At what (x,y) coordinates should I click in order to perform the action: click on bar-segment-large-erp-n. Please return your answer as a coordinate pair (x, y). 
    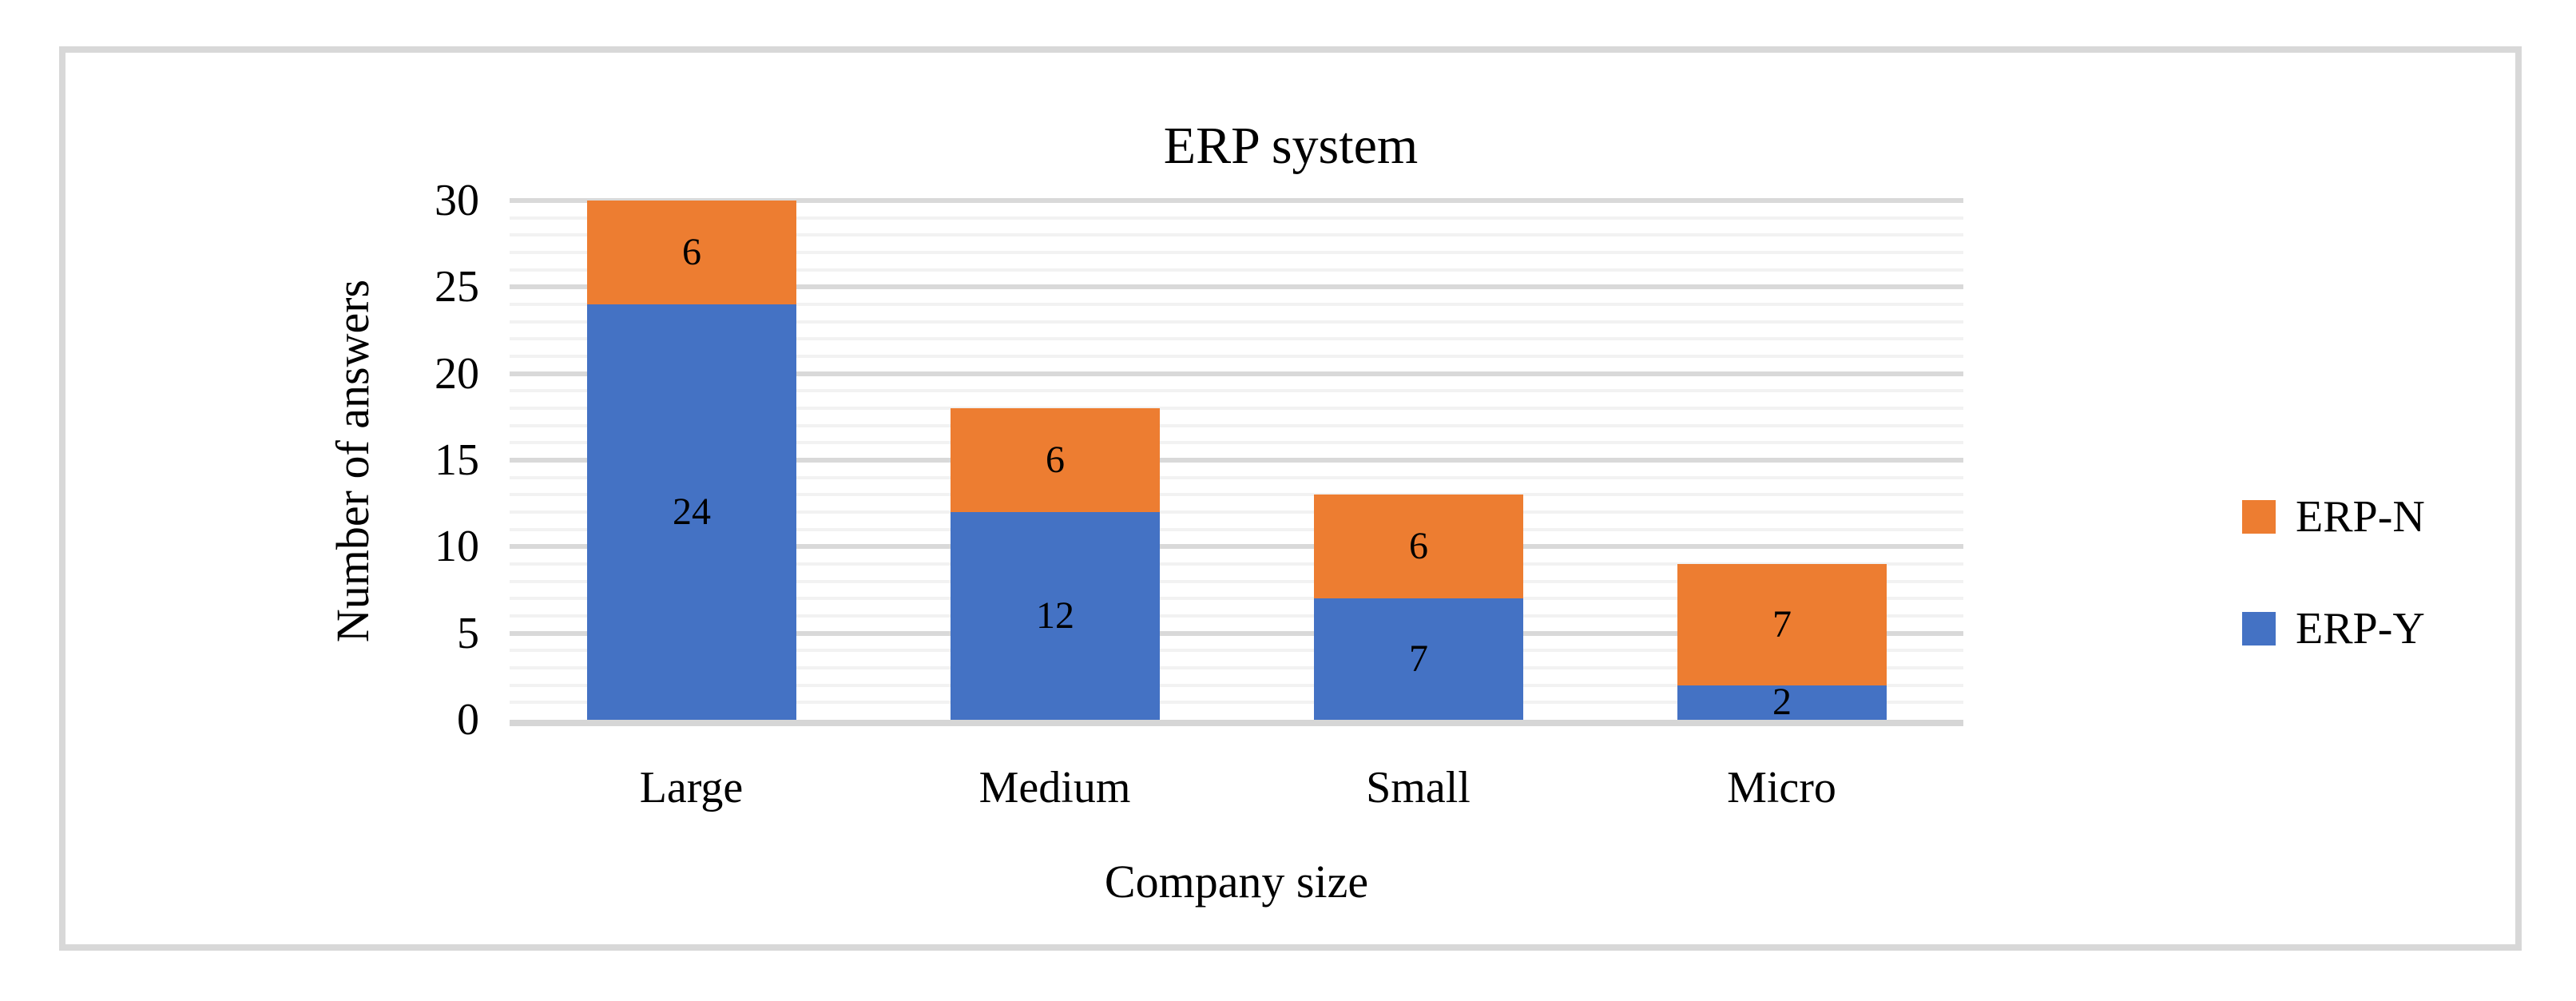
    Looking at the image, I should click on (691, 252).